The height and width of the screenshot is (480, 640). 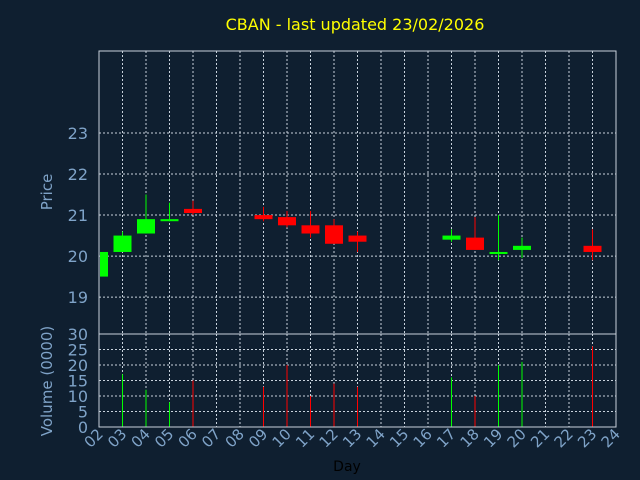 I want to click on x-tick-label: 18, so click(x=470, y=438).